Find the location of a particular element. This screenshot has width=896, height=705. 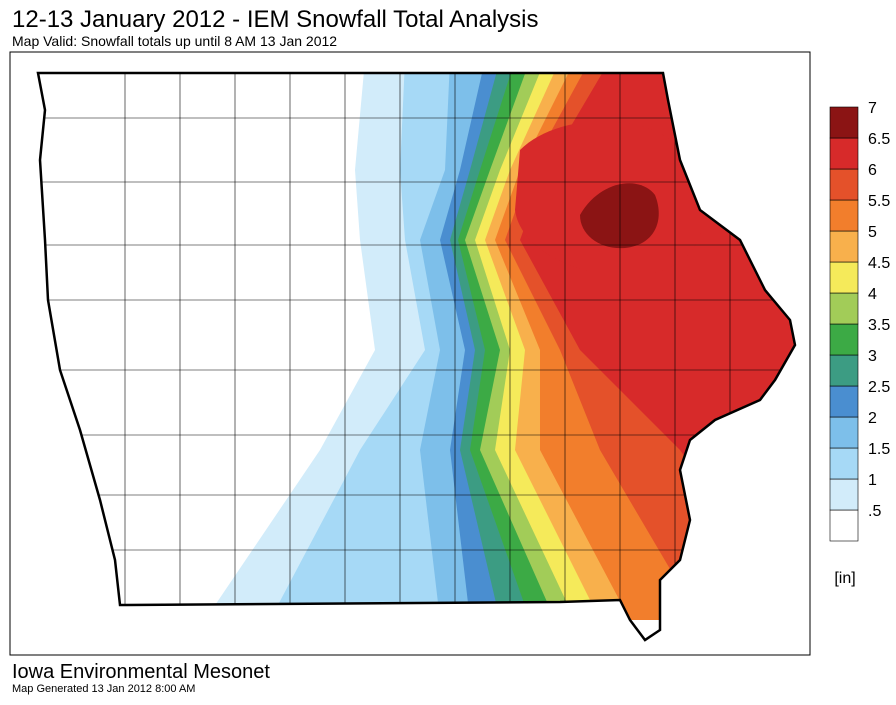

legend-label: 4 is located at coordinates (872, 294).